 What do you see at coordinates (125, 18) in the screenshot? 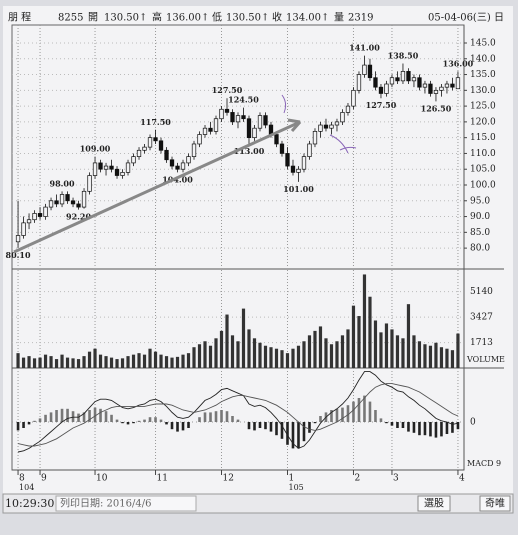
I see `header-item: 130.50↑` at bounding box center [125, 18].